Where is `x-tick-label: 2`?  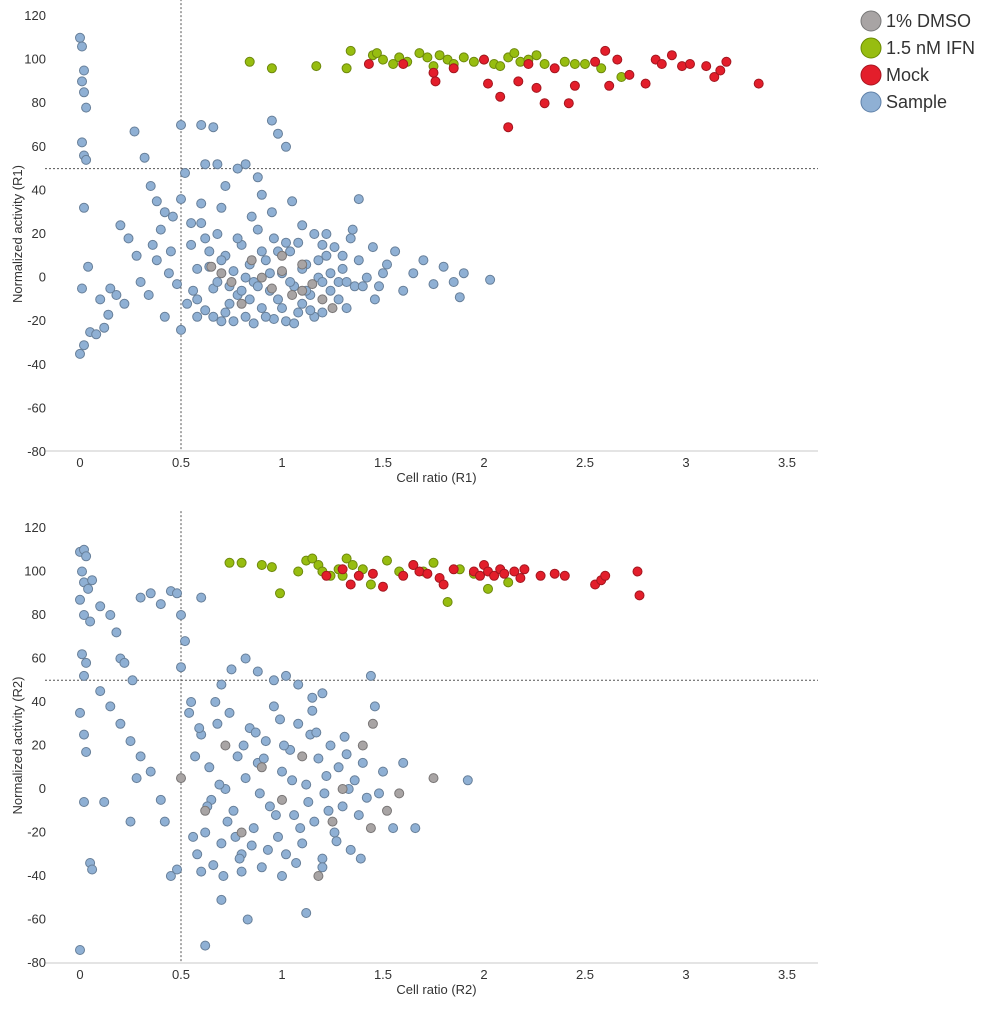 x-tick-label: 2 is located at coordinates (483, 462).